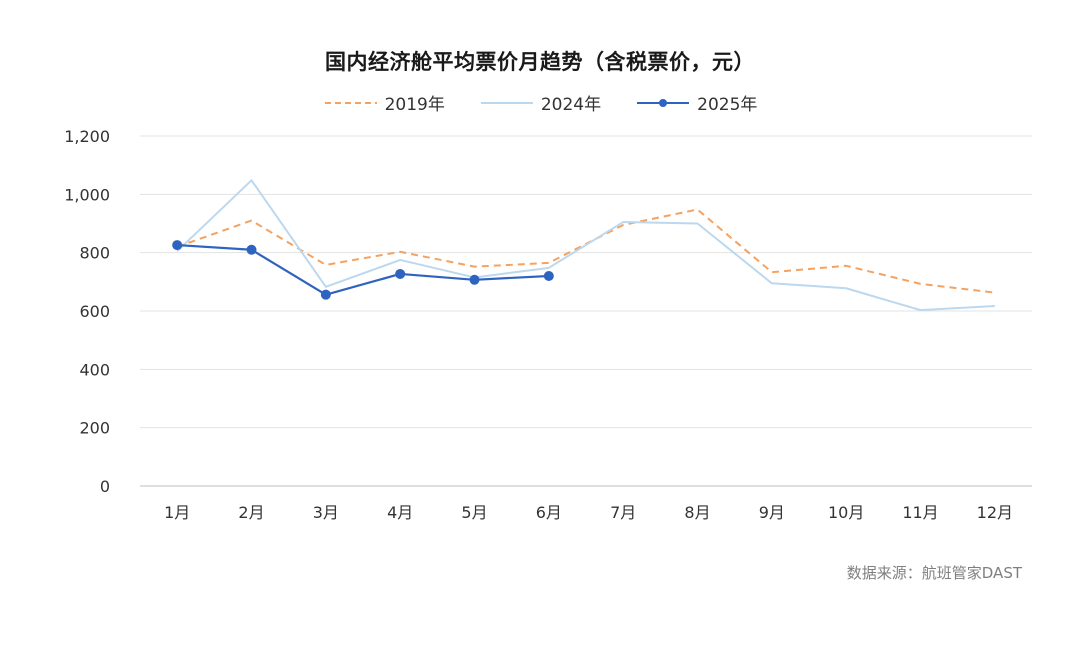 Image resolution: width=1080 pixels, height=645 pixels. What do you see at coordinates (934, 573) in the screenshot?
I see `source-note: 数据来源：航班管家DAST` at bounding box center [934, 573].